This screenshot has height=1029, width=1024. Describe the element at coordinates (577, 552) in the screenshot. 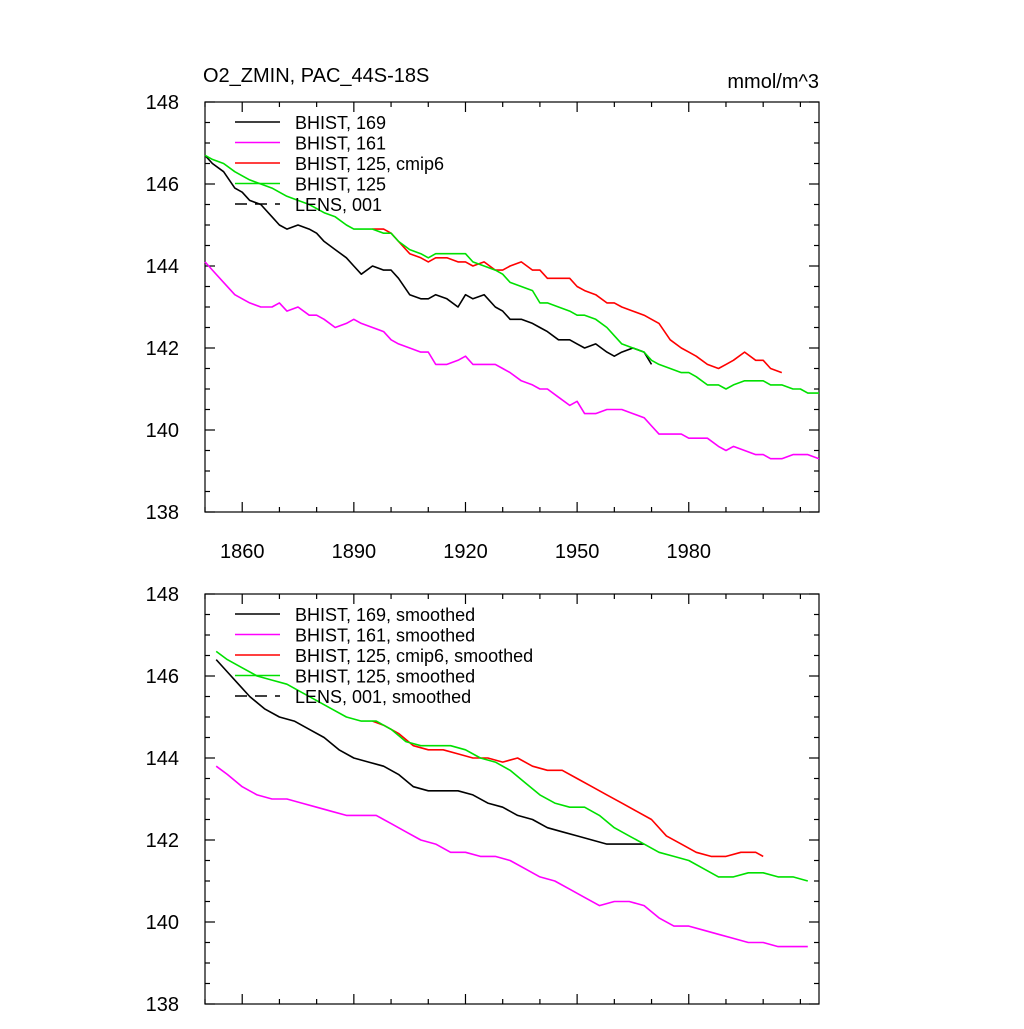

I see `x-tick-label: 1950` at that location.